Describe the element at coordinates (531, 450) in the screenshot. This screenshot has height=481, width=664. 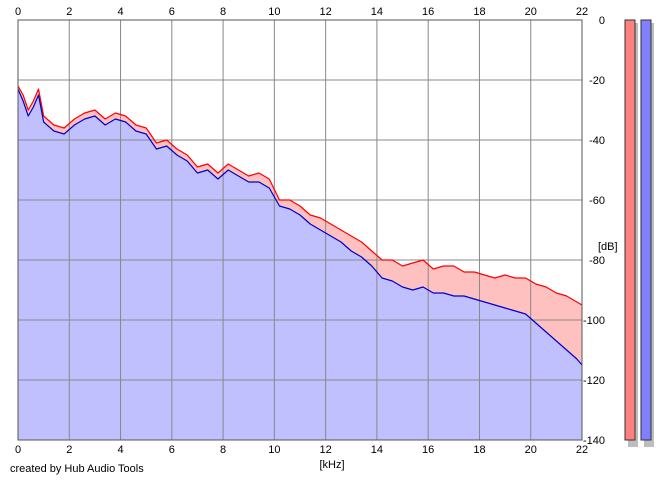
I see `x-tick-label-bottom: 20` at that location.